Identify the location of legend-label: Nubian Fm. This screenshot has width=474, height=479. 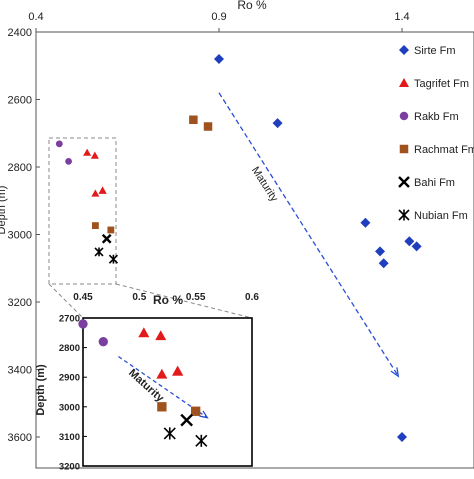
(441, 216).